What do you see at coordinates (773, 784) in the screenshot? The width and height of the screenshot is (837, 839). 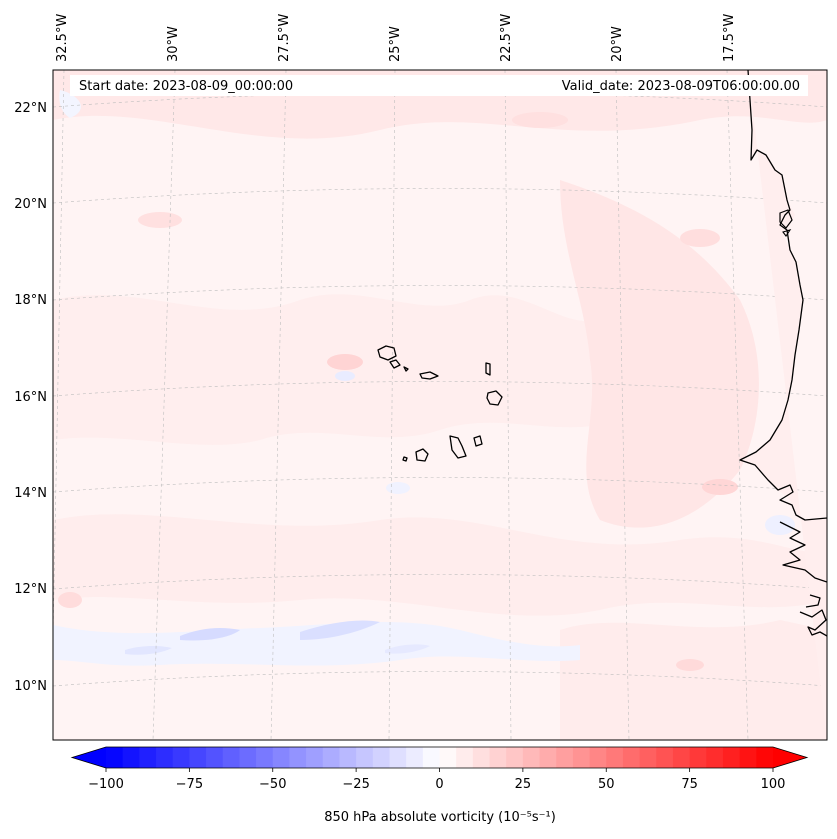 I see `colorbar-tick-label: 100` at bounding box center [773, 784].